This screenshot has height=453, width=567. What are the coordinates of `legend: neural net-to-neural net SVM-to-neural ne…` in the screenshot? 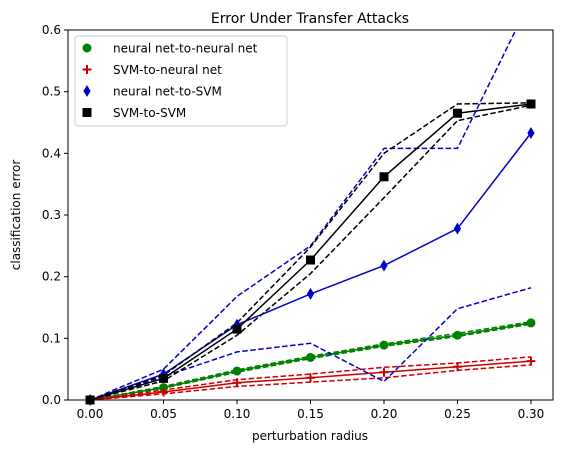 It's located at (181, 81).